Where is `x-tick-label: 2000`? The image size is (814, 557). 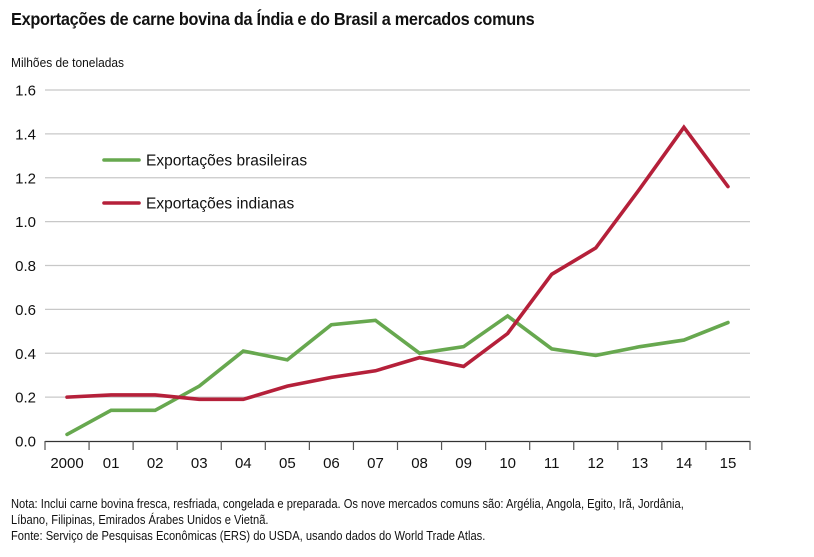
x-tick-label: 2000 is located at coordinates (66, 463).